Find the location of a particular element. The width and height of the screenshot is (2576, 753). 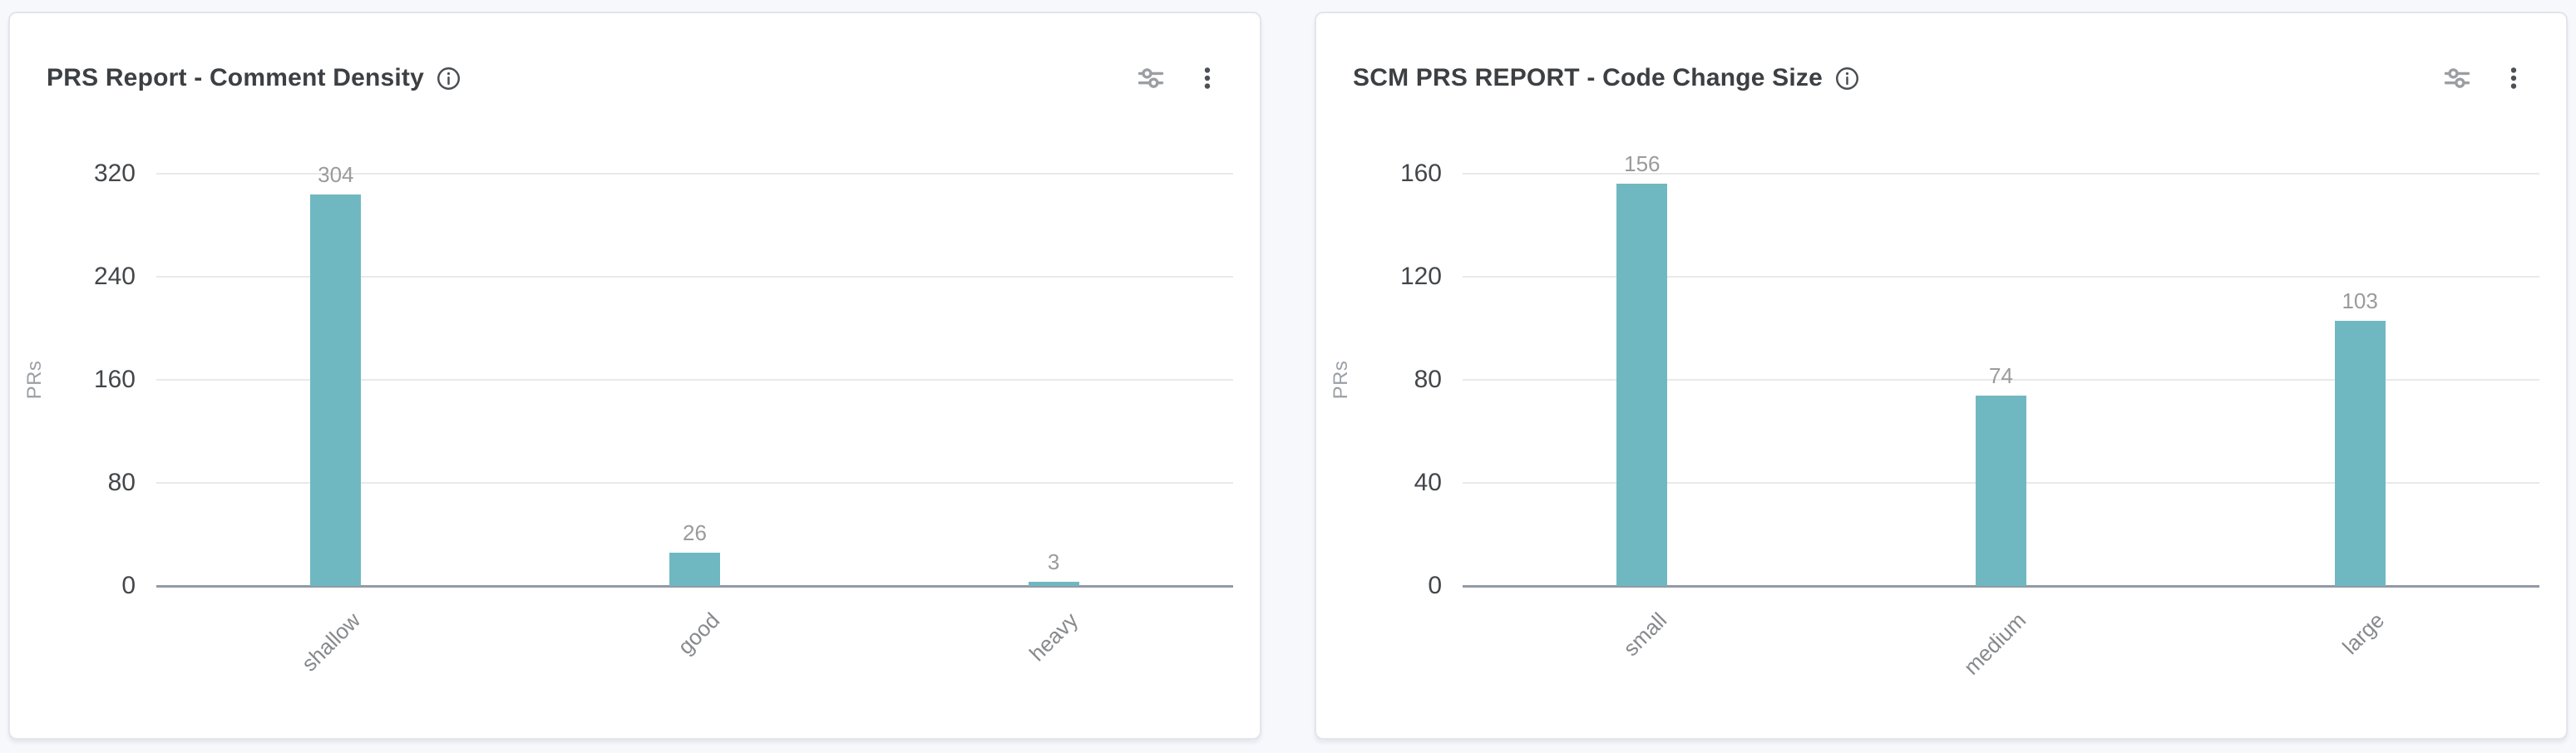

bar-large is located at coordinates (2360, 453).